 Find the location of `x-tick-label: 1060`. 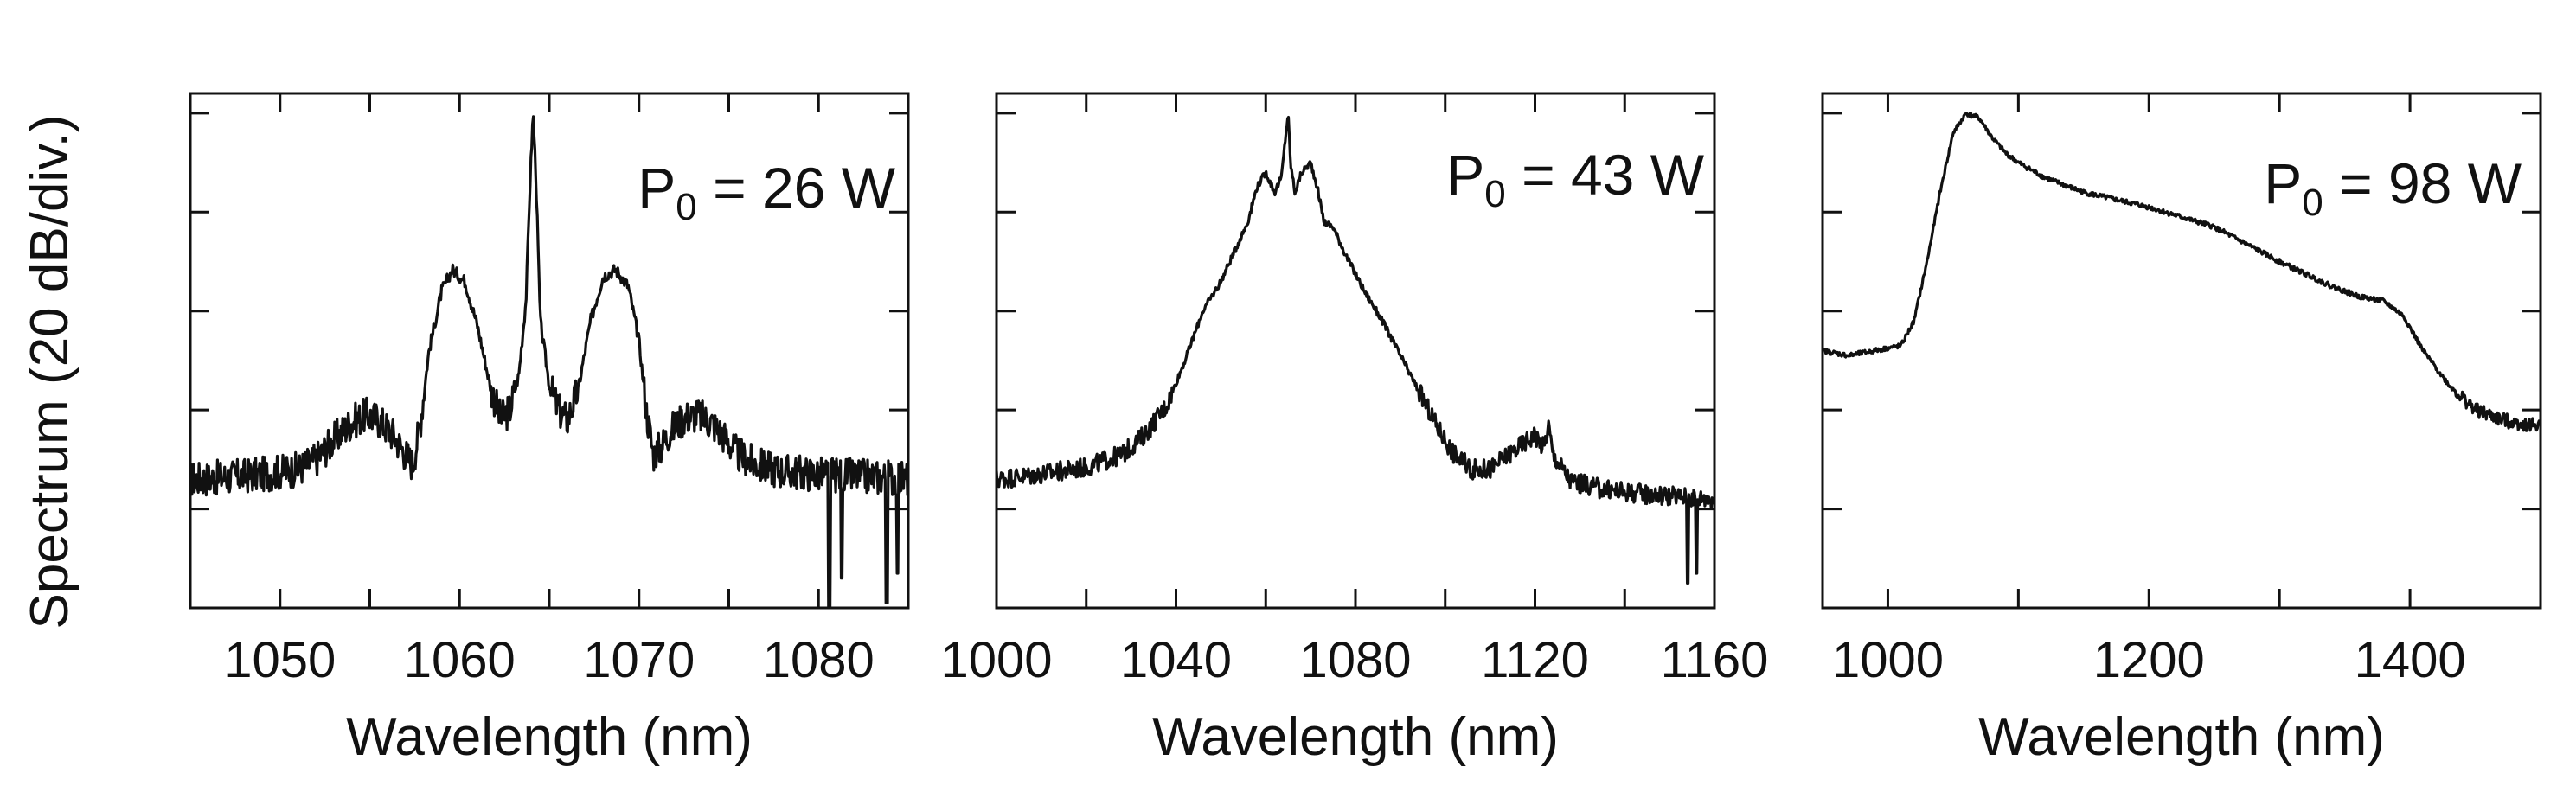

x-tick-label: 1060 is located at coordinates (460, 660).